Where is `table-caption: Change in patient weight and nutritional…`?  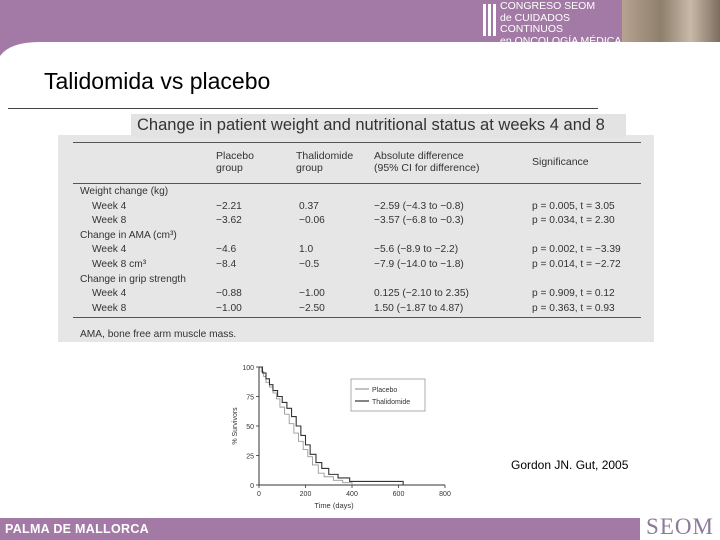 table-caption: Change in patient weight and nutritional… is located at coordinates (378, 125).